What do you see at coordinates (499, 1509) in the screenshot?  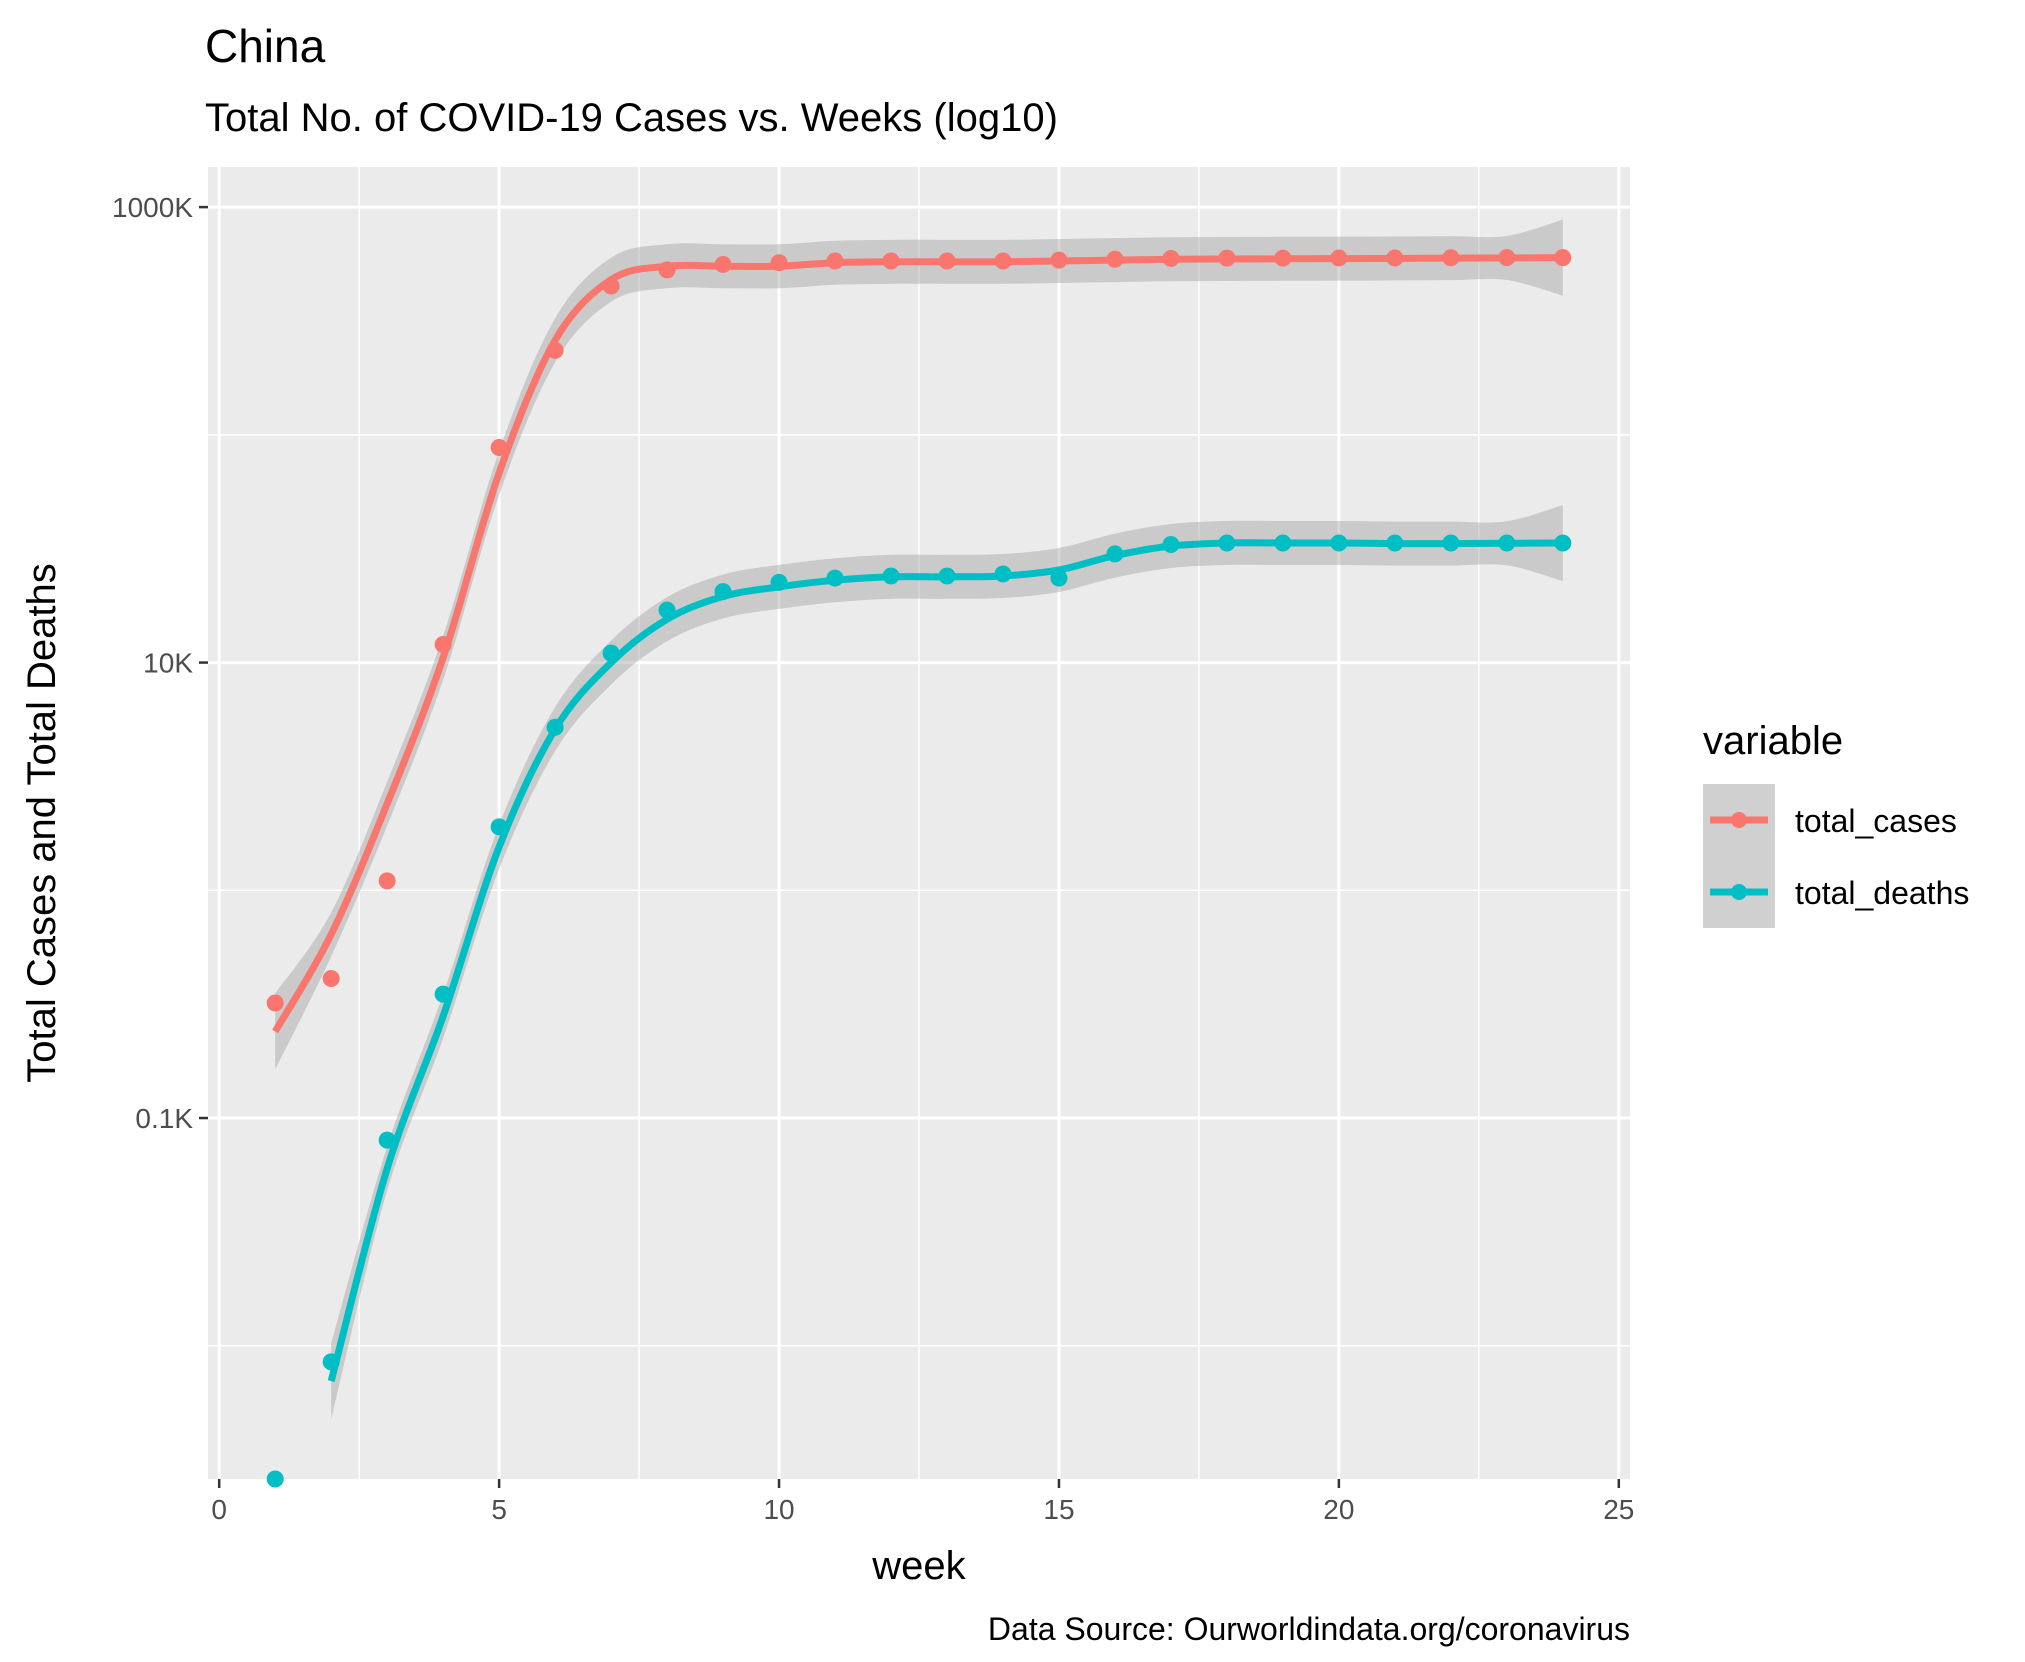 I see `x-tick-label: 5` at bounding box center [499, 1509].